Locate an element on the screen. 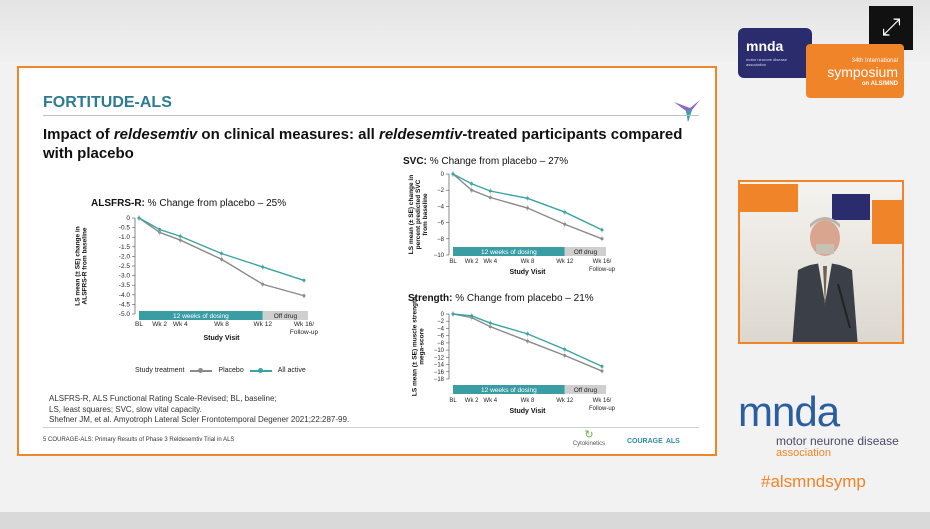  alsfrs-y-tick-label: -3.5 is located at coordinates (125, 285).